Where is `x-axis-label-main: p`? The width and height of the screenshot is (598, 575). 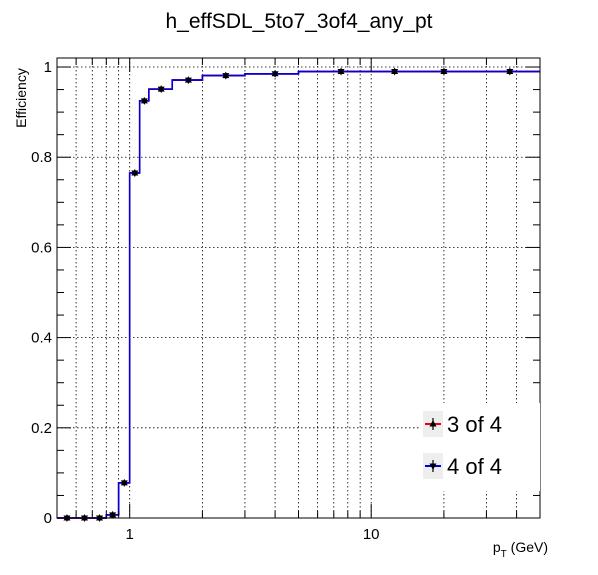
x-axis-label-main: p is located at coordinates (497, 547).